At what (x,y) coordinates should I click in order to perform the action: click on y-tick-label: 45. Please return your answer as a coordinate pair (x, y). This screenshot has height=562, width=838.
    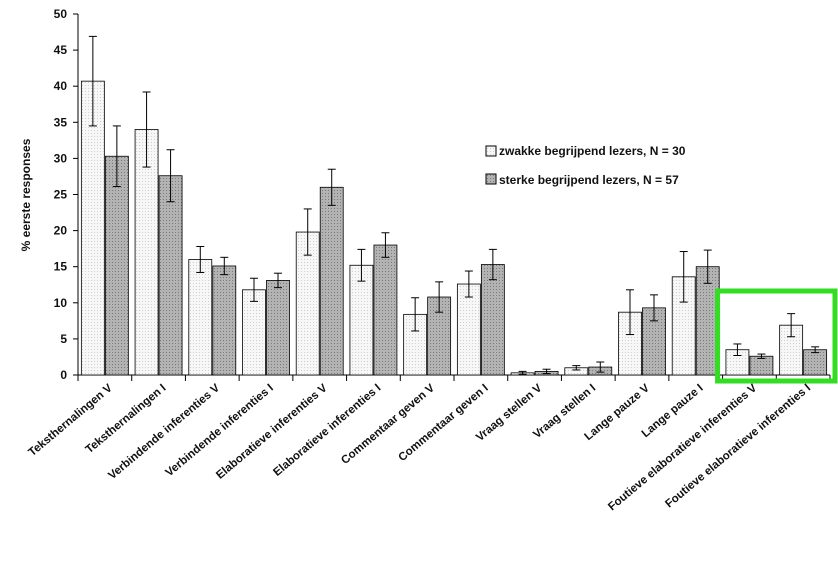
    Looking at the image, I should click on (61, 50).